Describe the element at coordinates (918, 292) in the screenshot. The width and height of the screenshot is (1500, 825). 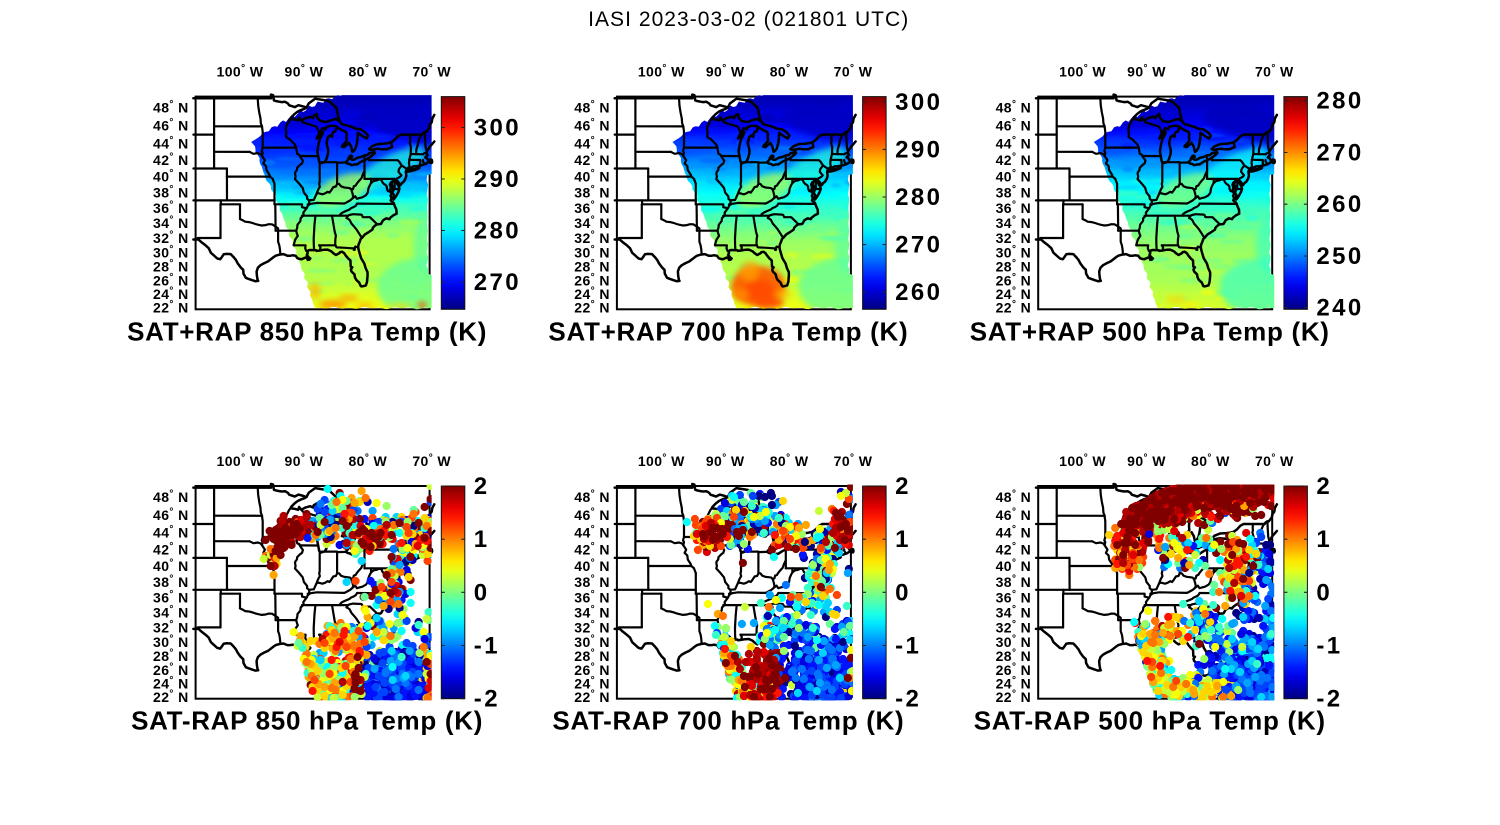
I see `svg-text: 260` at that location.